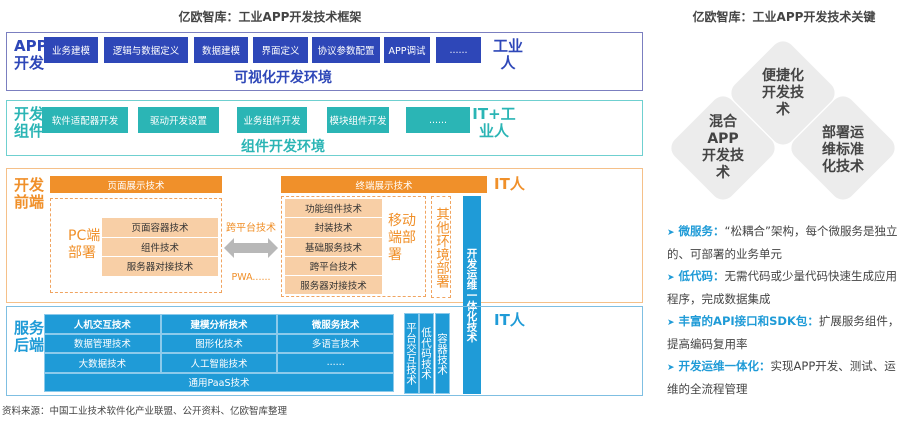 Image resolution: width=918 pixels, height=422 pixels. What do you see at coordinates (102, 324) in the screenshot?
I see `backend-tech-cell: 人机交互技术` at bounding box center [102, 324].